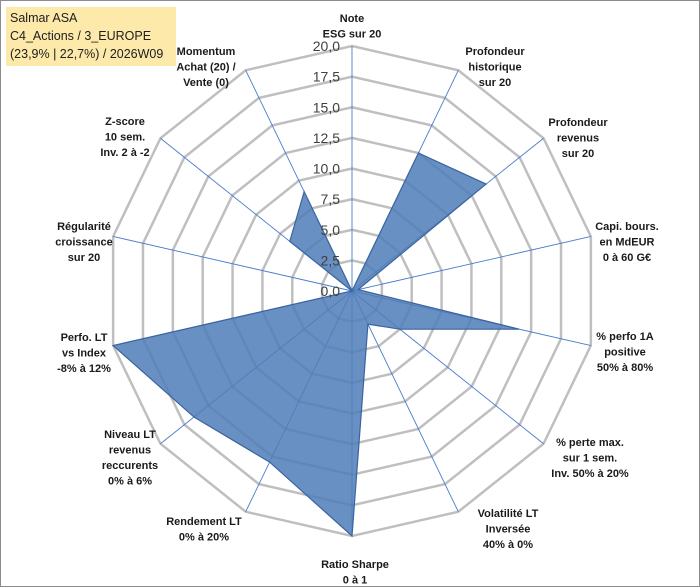 The image size is (700, 587). I want to click on axis-label-line: sur 1 sem., so click(590, 459).